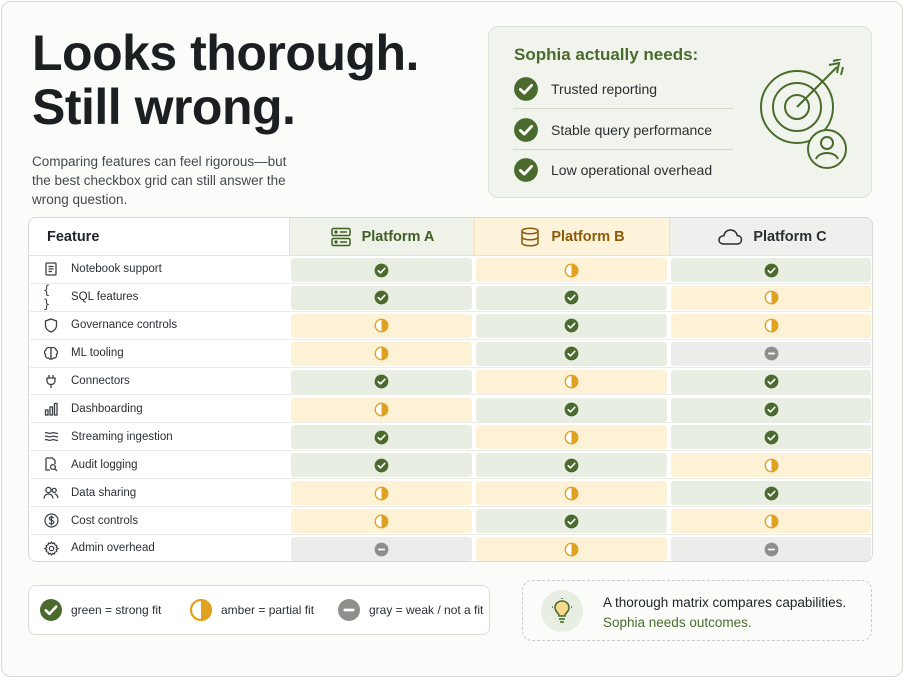 The image size is (904, 678). What do you see at coordinates (105, 520) in the screenshot?
I see `feature-label: Cost controls` at bounding box center [105, 520].